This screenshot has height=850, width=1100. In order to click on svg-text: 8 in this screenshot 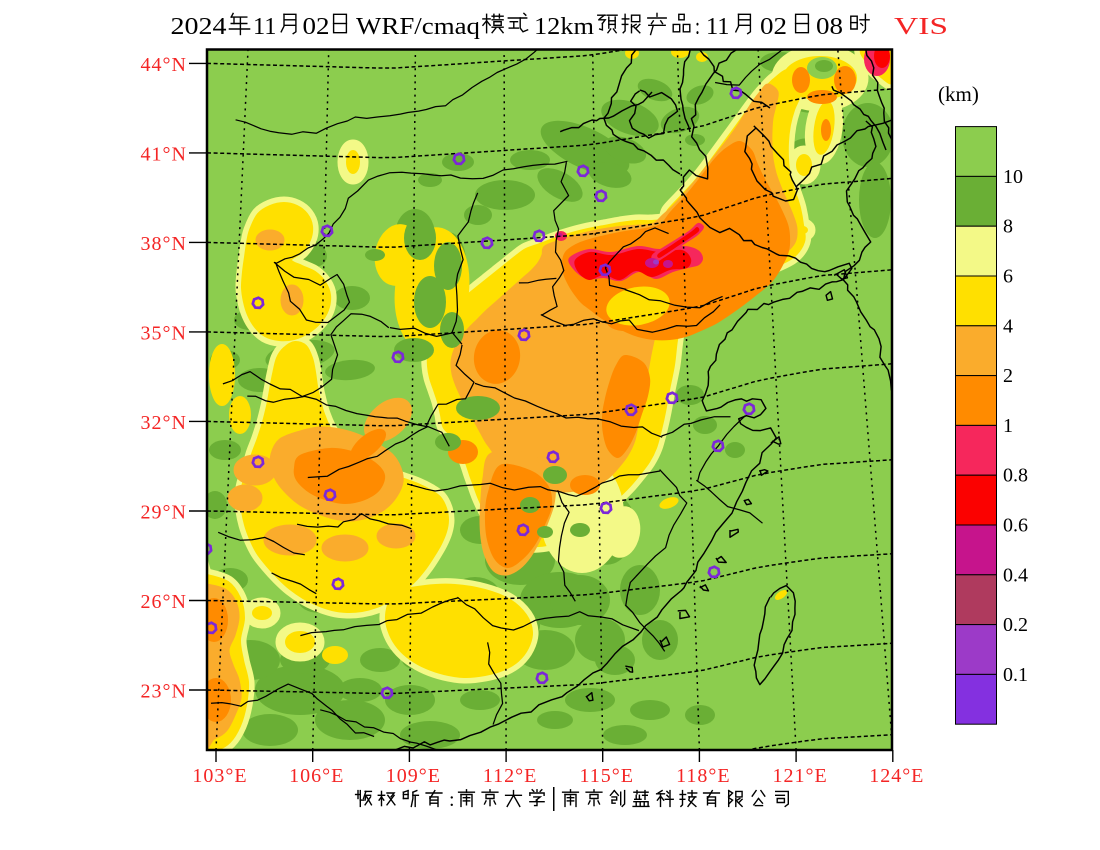, I will do `click(1008, 227)`.